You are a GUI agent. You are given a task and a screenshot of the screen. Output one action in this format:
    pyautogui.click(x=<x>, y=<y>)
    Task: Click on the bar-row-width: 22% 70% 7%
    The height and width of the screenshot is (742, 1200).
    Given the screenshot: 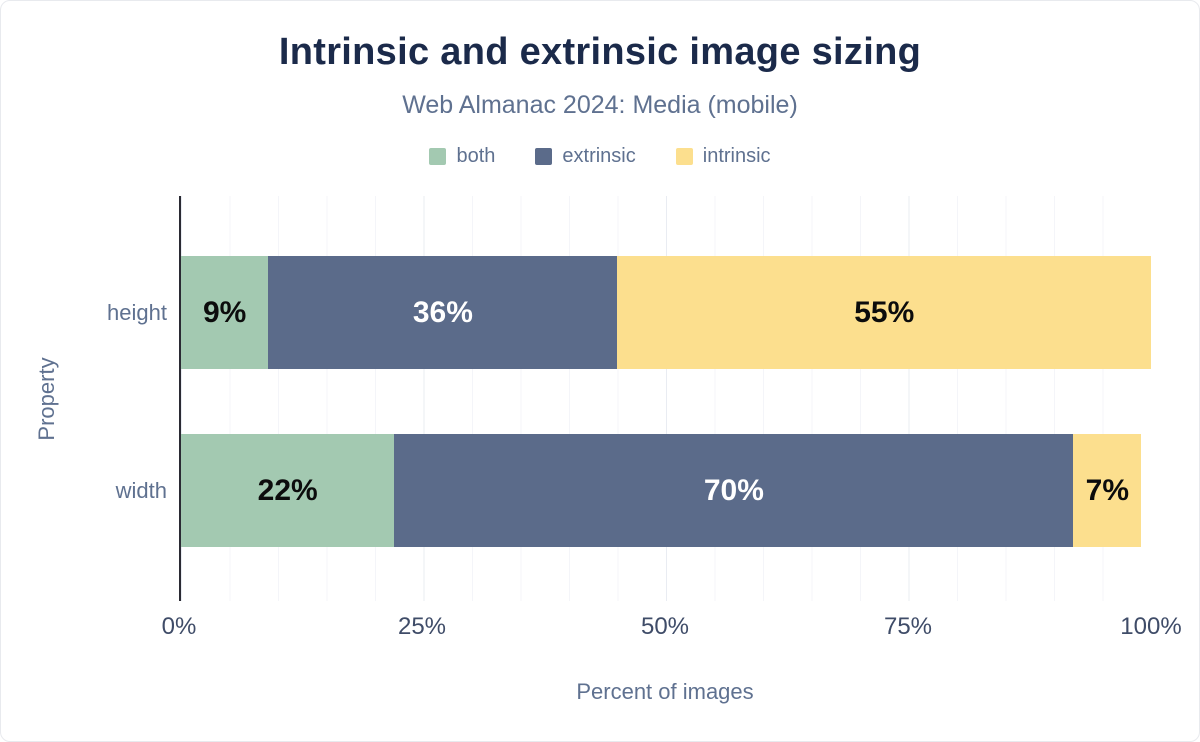 What is the action you would take?
    pyautogui.click(x=666, y=490)
    